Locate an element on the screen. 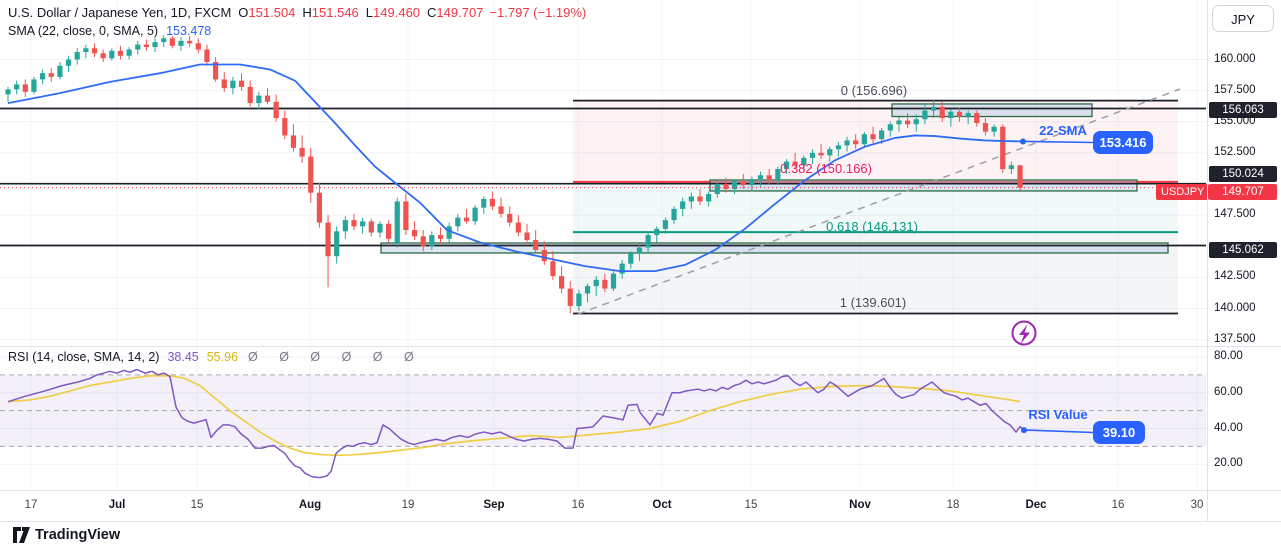 This screenshot has height=554, width=1281. time-axis-label: 15 is located at coordinates (751, 505).